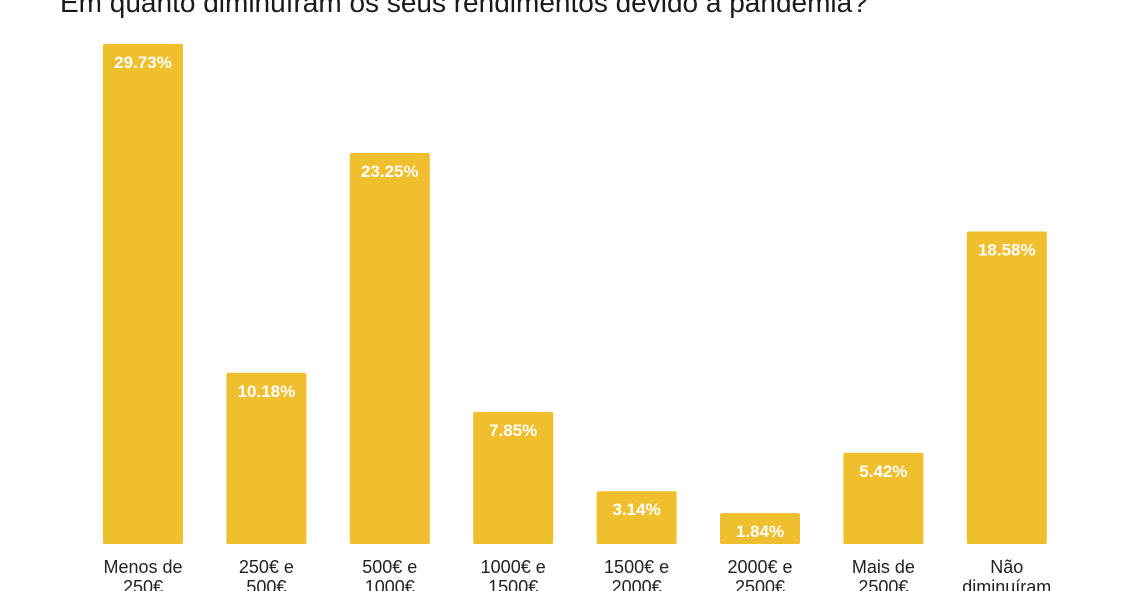  What do you see at coordinates (760, 531) in the screenshot?
I see `bar-value-label-5: 1.84%` at bounding box center [760, 531].